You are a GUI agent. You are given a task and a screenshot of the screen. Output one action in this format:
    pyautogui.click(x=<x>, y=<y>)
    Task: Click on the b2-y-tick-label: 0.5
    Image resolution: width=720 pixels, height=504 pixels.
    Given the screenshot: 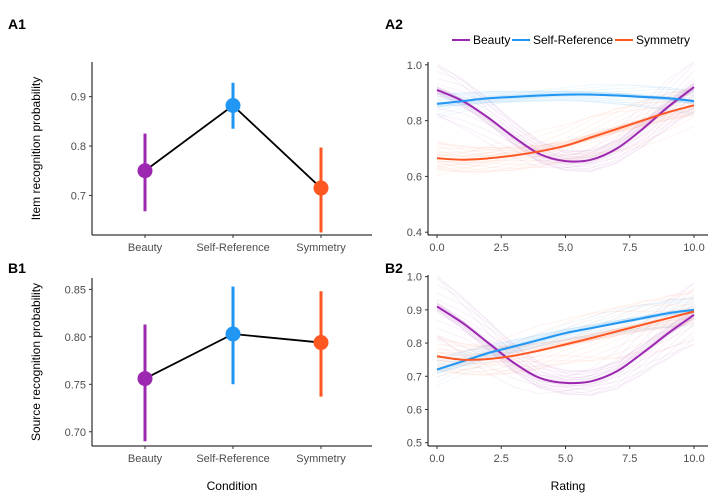 What is the action you would take?
    pyautogui.click(x=414, y=444)
    